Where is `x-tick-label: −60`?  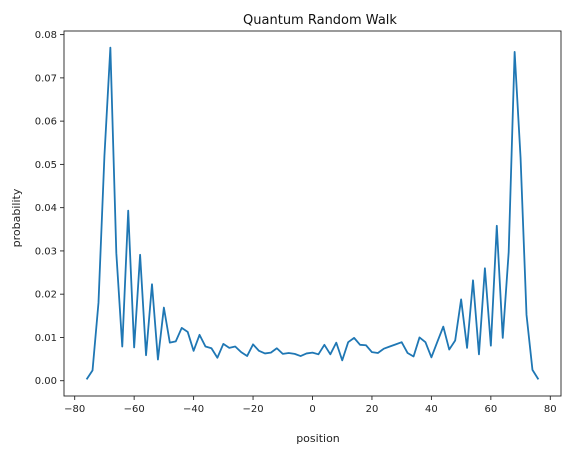 x-tick-label: −60 is located at coordinates (134, 409).